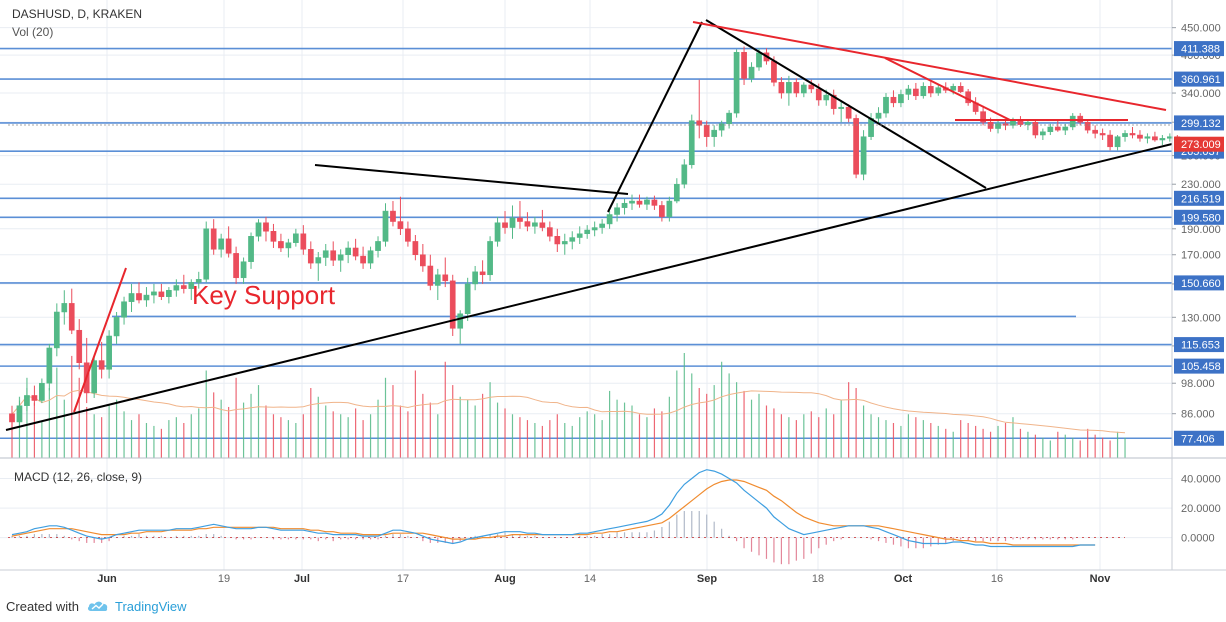  What do you see at coordinates (98, 606) in the screenshot?
I see `tradingview-cloud-icon` at bounding box center [98, 606].